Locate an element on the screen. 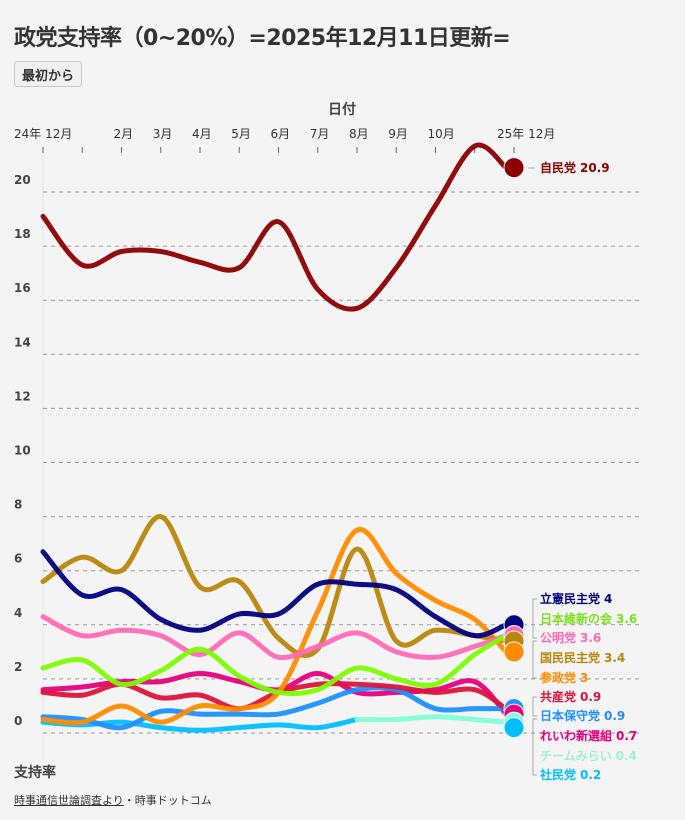  legend-item: 共産党 0.9 is located at coordinates (570, 696).